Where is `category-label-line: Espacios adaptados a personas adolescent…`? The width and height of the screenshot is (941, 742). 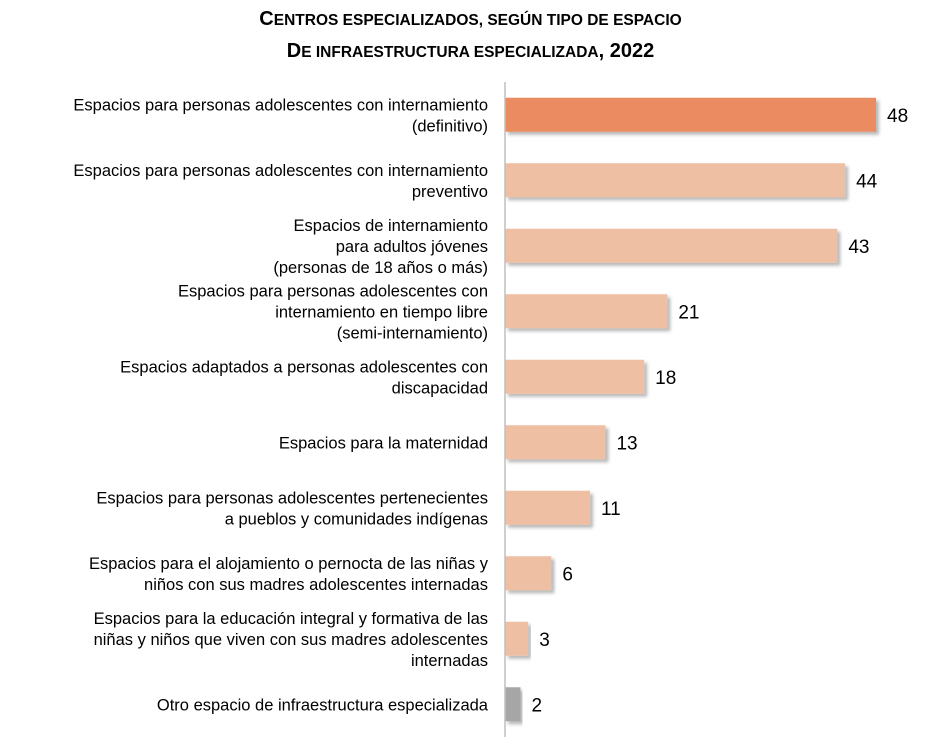 category-label-line: Espacios adaptados a personas adolescent… is located at coordinates (304, 367).